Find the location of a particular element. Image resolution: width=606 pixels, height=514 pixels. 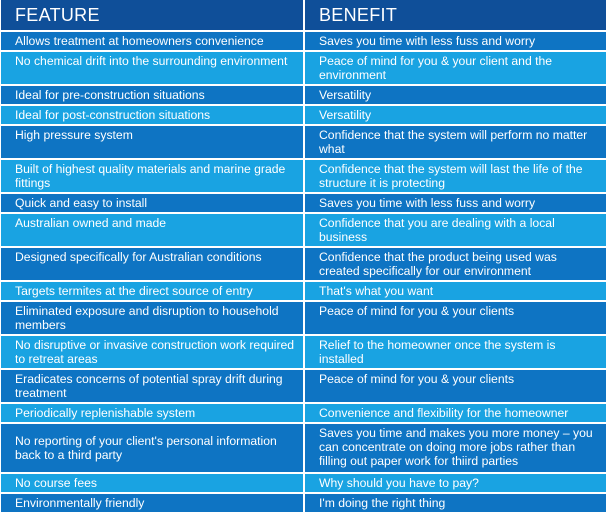

feature-cell: Quick and easy to install is located at coordinates (152, 203).